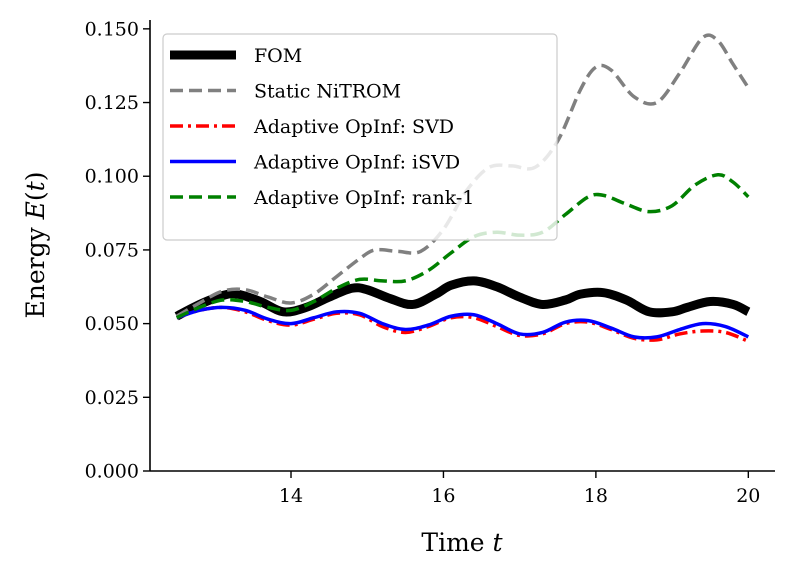 This screenshot has width=794, height=578. Describe the element at coordinates (112, 472) in the screenshot. I see `y-tick-label: 0.000` at that location.